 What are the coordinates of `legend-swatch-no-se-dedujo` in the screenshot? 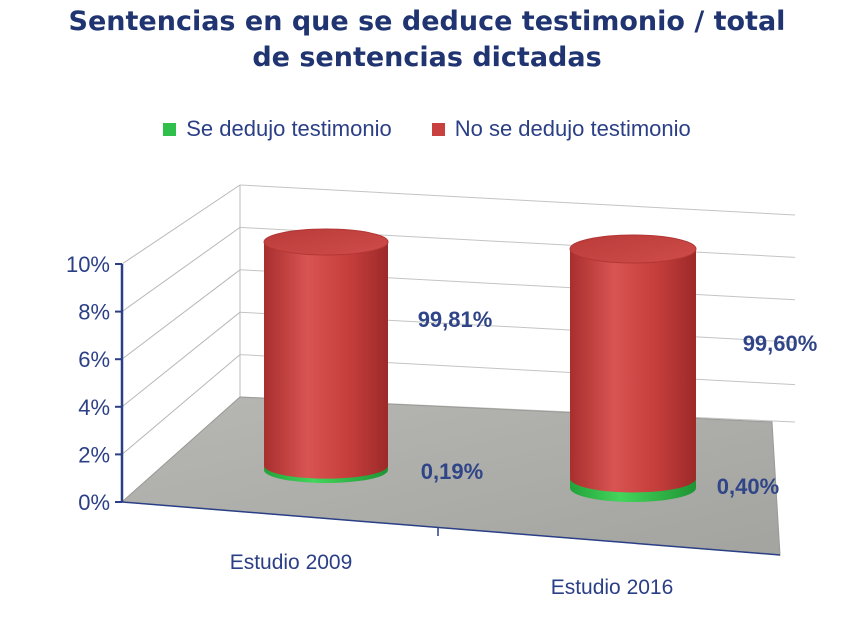 It's located at (438, 129).